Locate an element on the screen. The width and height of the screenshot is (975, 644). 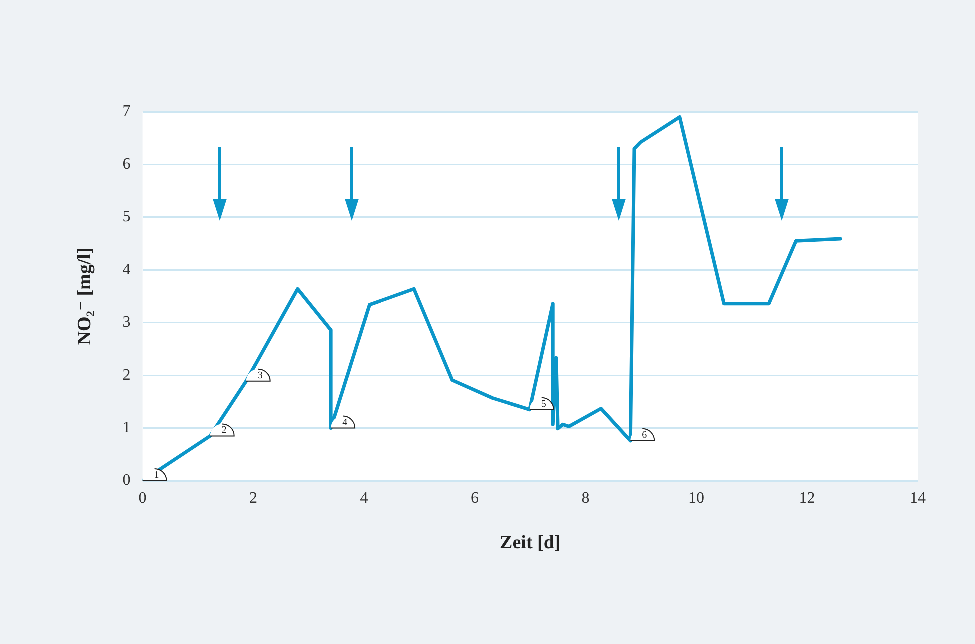
x-tick-label: 10 is located at coordinates (696, 498).